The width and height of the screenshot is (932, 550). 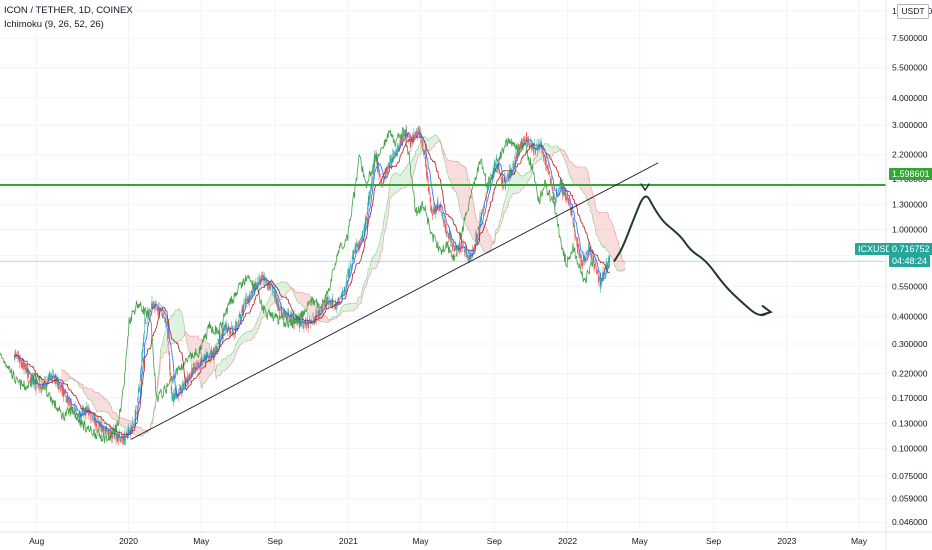 I want to click on time-axis: Aug 2020 May Sep 2021 May Sep 2022 May Sep 2023 May, so click(x=466, y=538).